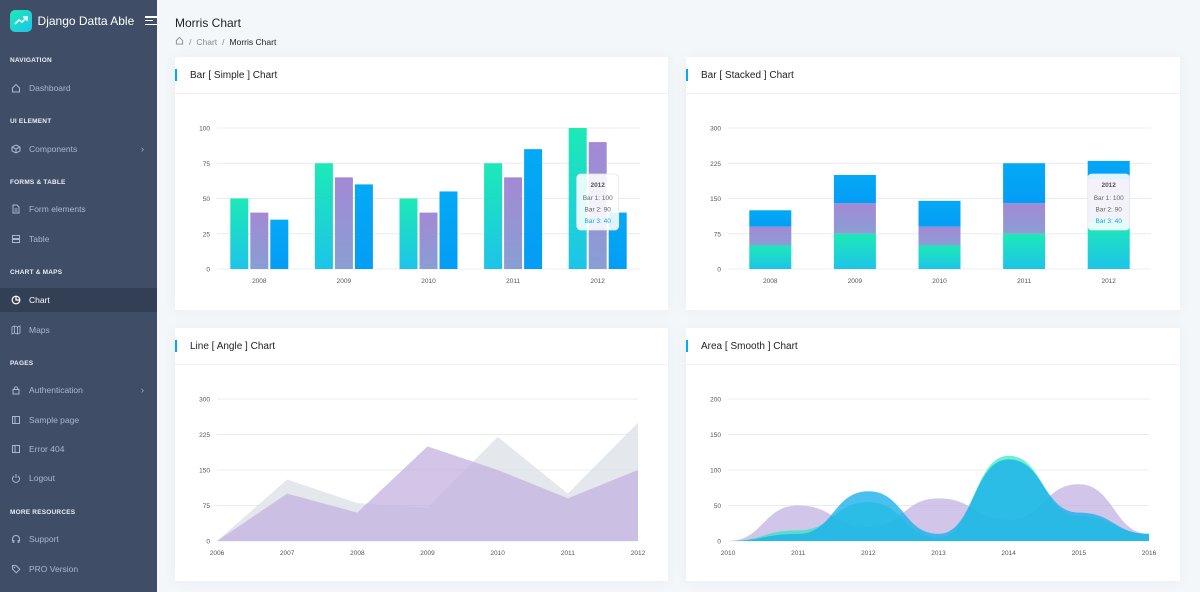  I want to click on sidebar-item-pro-version: PRO Version, so click(78, 569).